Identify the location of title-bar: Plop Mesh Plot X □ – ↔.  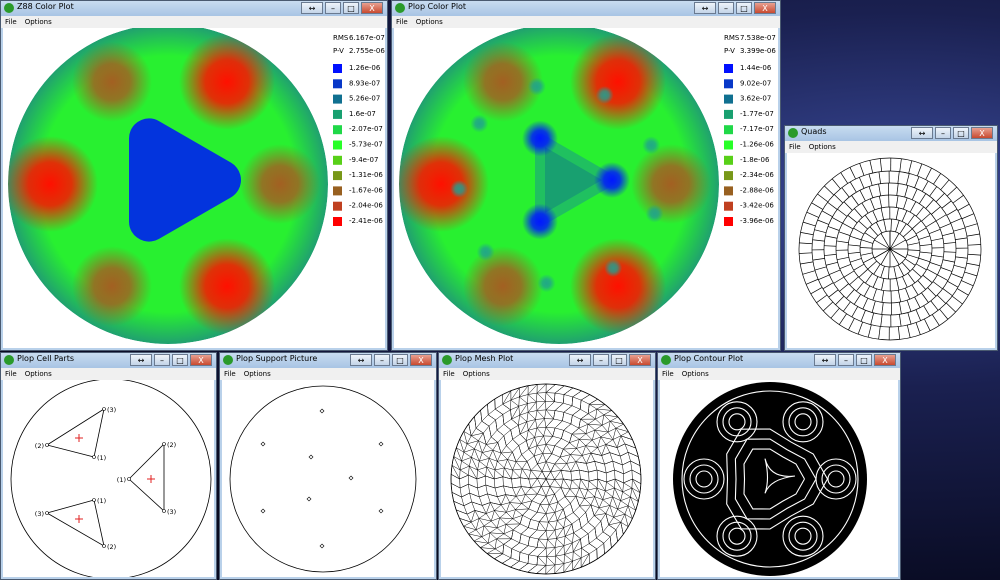
(547, 360).